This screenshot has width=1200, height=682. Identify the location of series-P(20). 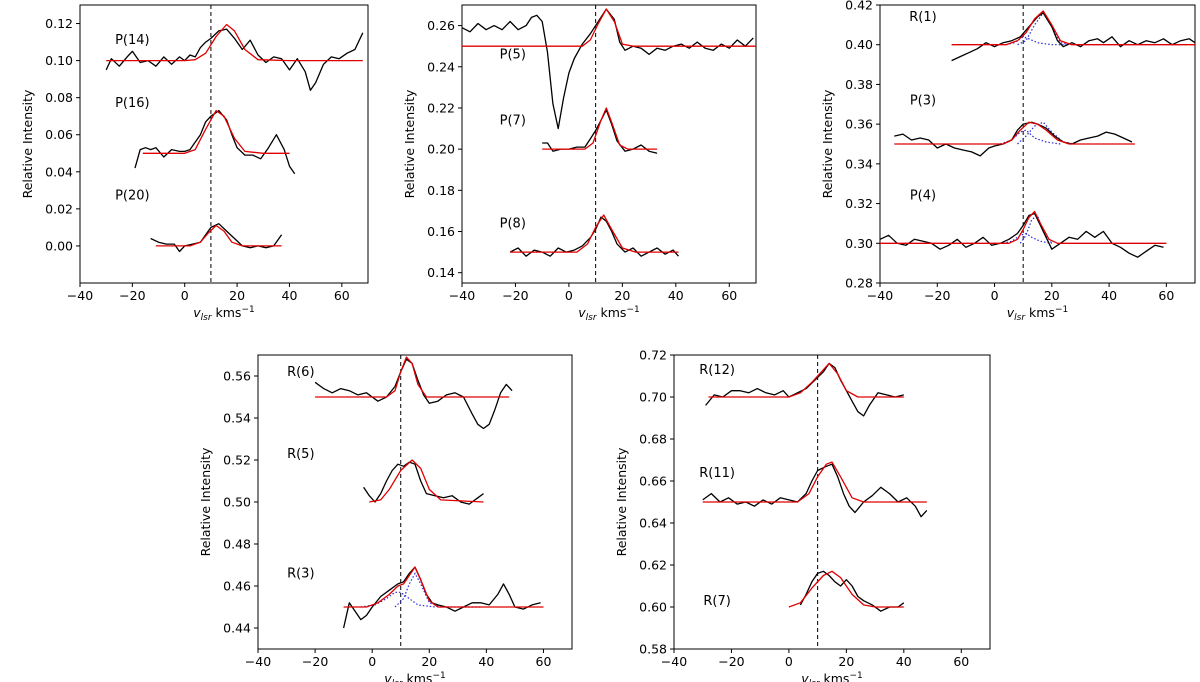
(216, 238).